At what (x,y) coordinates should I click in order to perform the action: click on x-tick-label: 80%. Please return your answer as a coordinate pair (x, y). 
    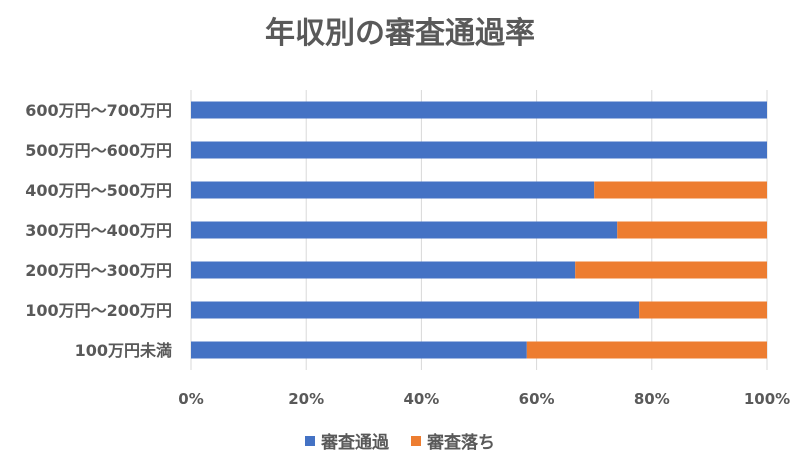
    Looking at the image, I should click on (652, 399).